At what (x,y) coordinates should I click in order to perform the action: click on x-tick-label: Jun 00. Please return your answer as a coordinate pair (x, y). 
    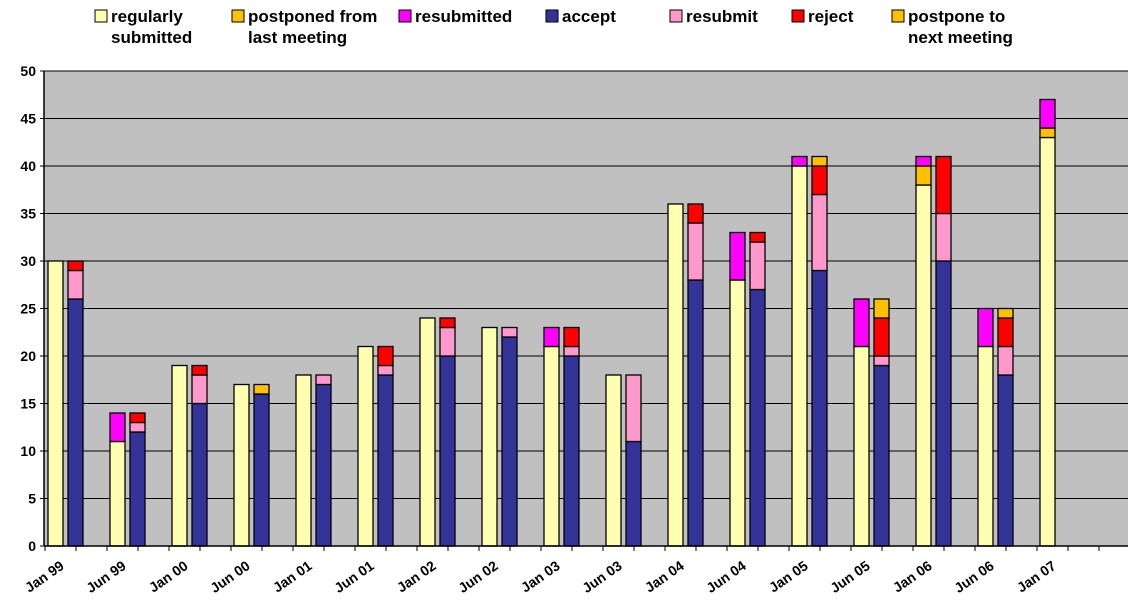
    Looking at the image, I should click on (230, 576).